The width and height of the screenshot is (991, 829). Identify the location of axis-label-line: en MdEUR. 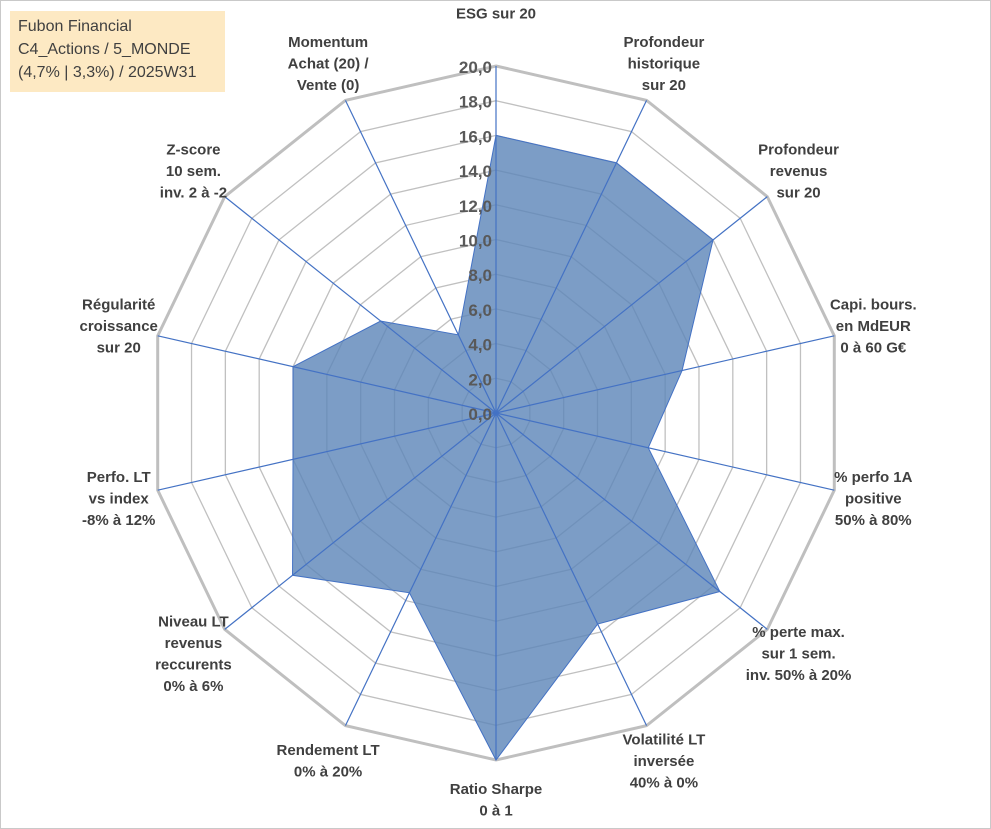
(873, 326).